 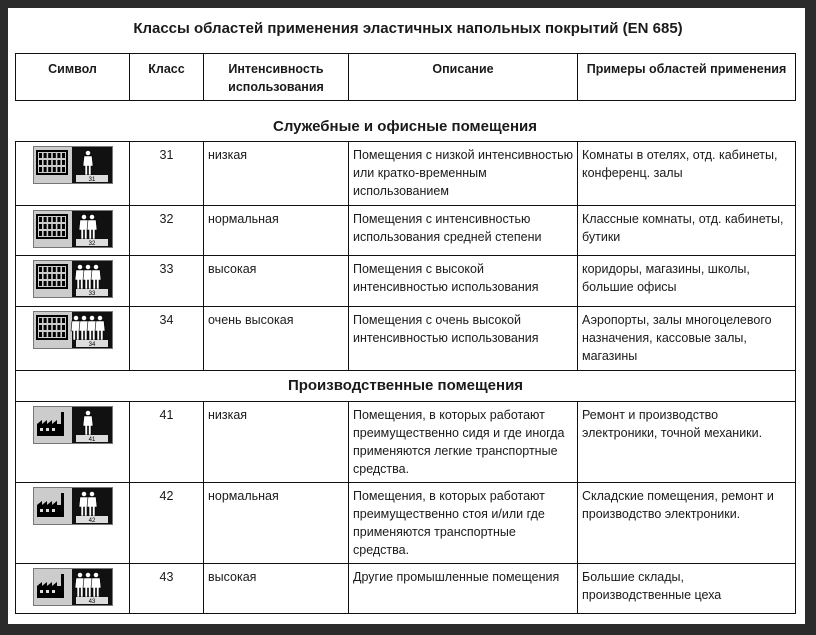 What do you see at coordinates (166, 230) in the screenshot?
I see `class-cell: 32` at bounding box center [166, 230].